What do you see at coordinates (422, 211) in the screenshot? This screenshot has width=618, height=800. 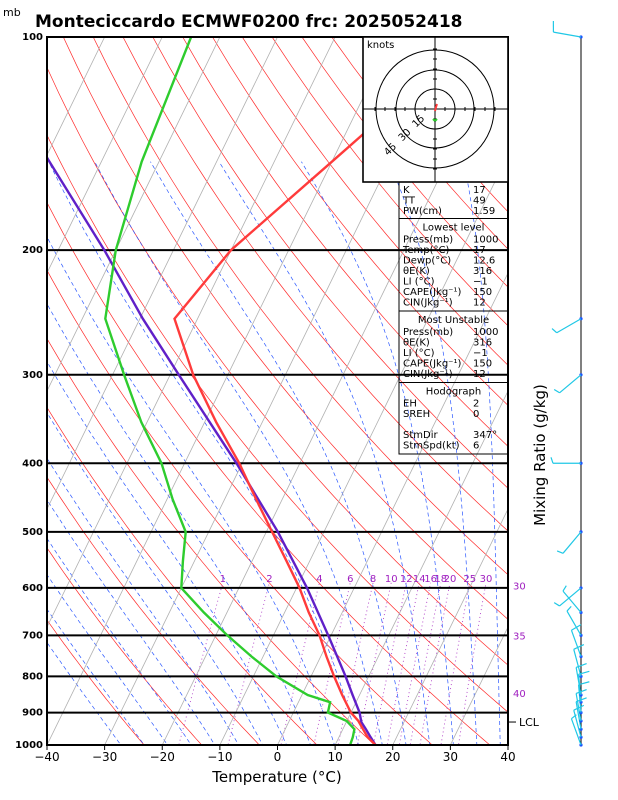 I see `index-label: PW(cm)` at bounding box center [422, 211].